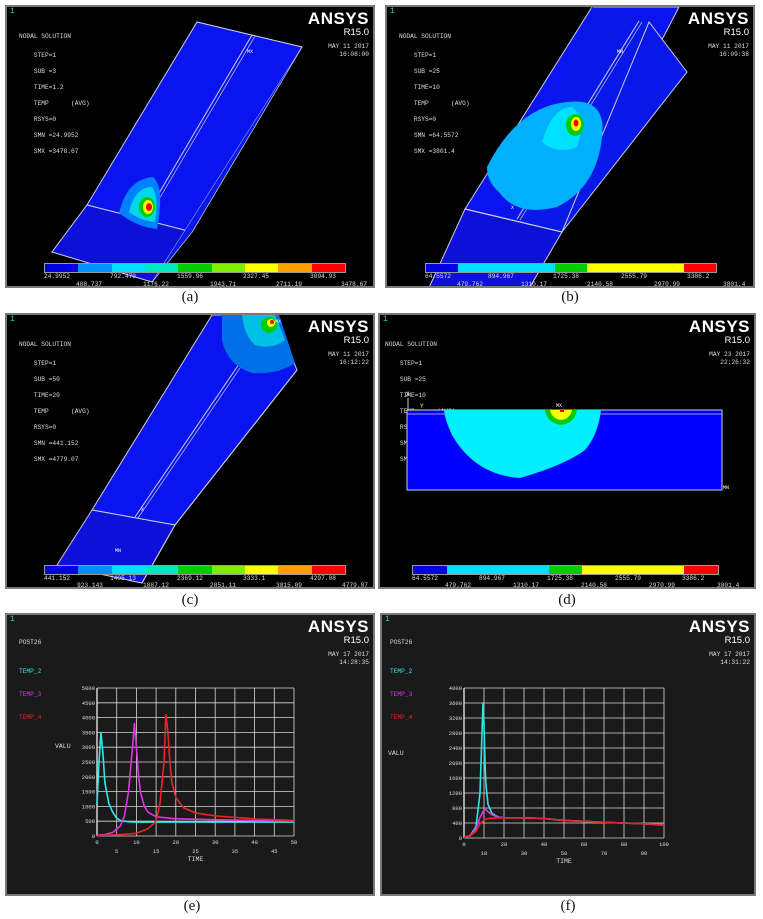 The height and width of the screenshot is (919, 763). Describe the element at coordinates (156, 585) in the screenshot. I see `legend-value: 1887.12` at that location.